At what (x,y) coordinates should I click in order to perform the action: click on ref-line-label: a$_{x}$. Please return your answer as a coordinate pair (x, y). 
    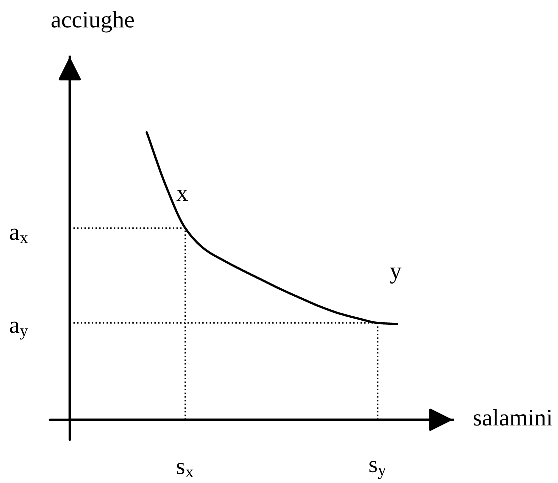
    Looking at the image, I should click on (19, 236).